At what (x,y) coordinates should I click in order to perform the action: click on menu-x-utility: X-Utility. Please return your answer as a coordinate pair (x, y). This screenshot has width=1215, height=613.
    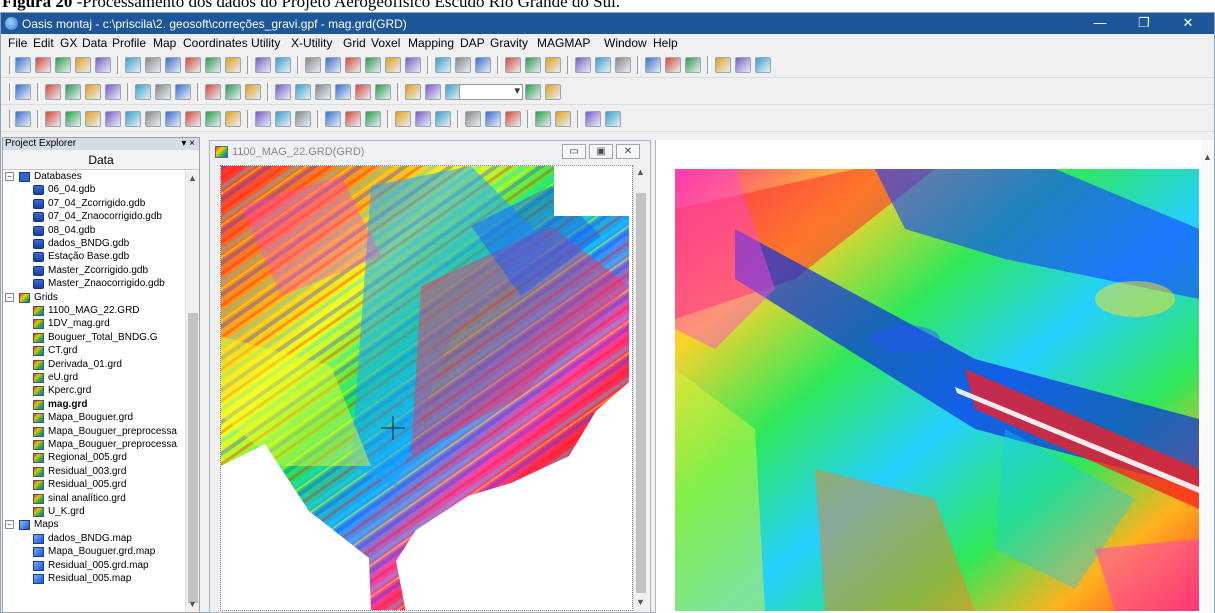
    Looking at the image, I should click on (312, 43).